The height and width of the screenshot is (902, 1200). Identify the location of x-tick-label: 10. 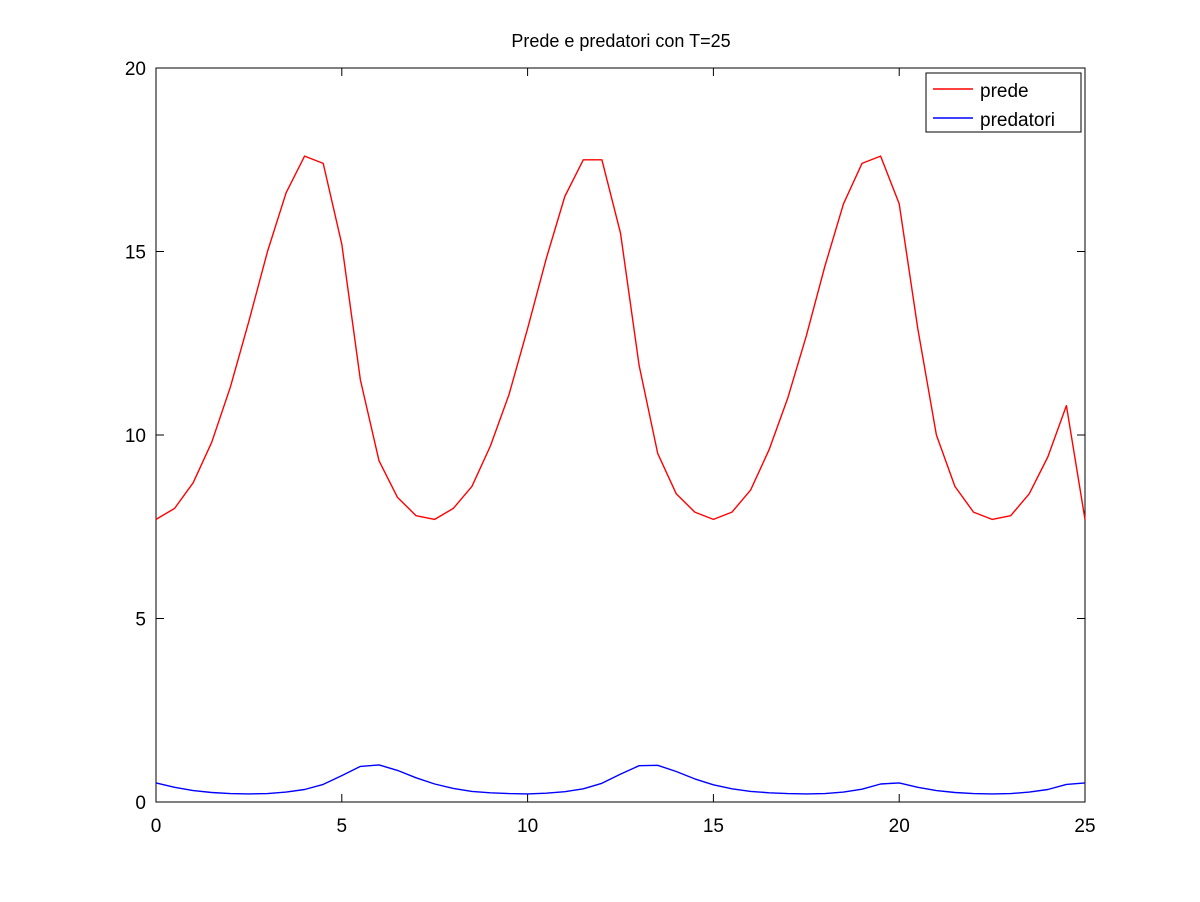
(527, 826).